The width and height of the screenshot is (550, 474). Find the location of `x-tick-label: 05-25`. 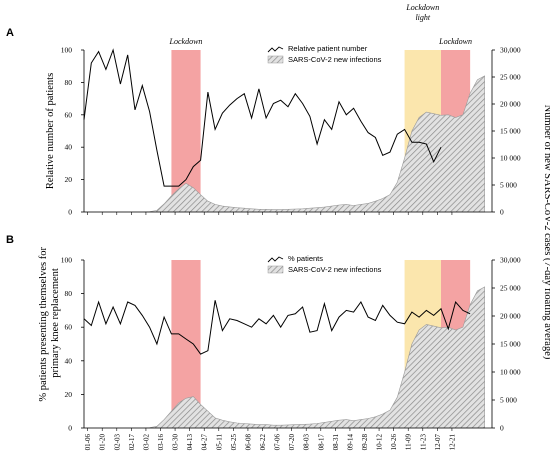

x-tick-label: 05-25 is located at coordinates (234, 442).